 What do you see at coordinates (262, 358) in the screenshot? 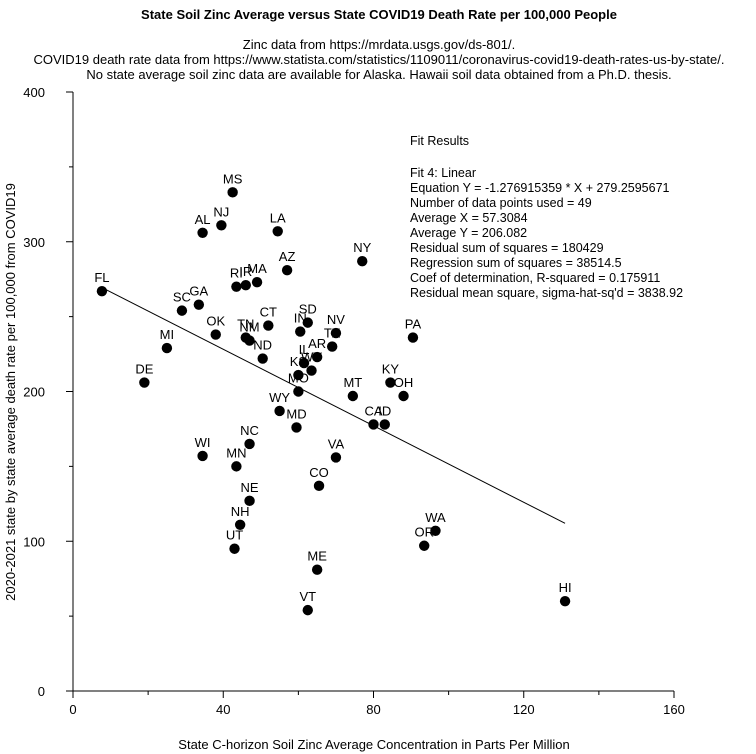
I see `data-point-nd` at bounding box center [262, 358].